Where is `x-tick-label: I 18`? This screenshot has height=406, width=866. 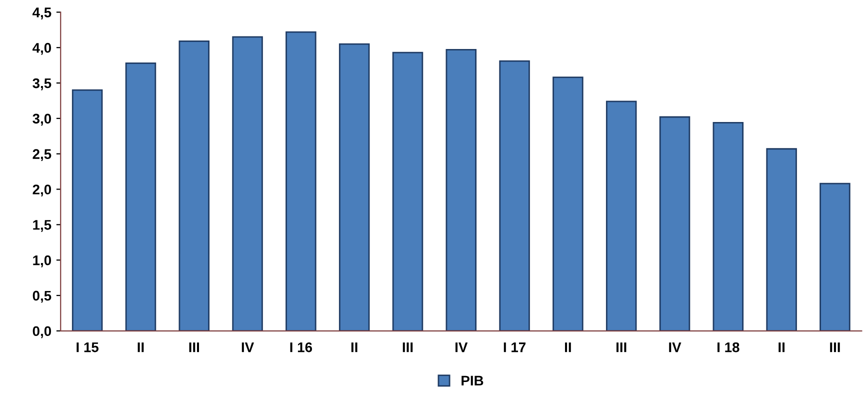 x-tick-label: I 18 is located at coordinates (729, 347).